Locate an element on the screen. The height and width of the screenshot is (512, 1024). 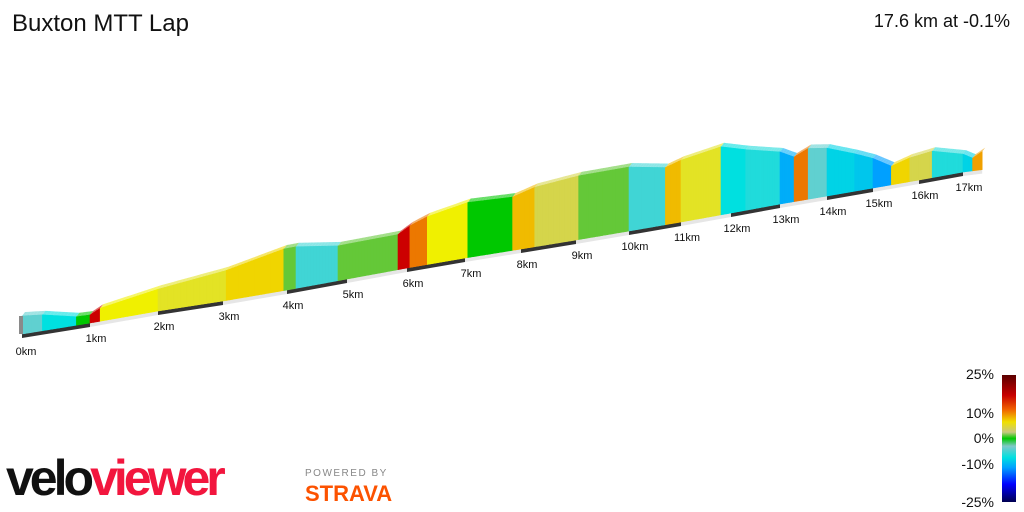
legend-label-10: 10% is located at coordinates (979, 413).